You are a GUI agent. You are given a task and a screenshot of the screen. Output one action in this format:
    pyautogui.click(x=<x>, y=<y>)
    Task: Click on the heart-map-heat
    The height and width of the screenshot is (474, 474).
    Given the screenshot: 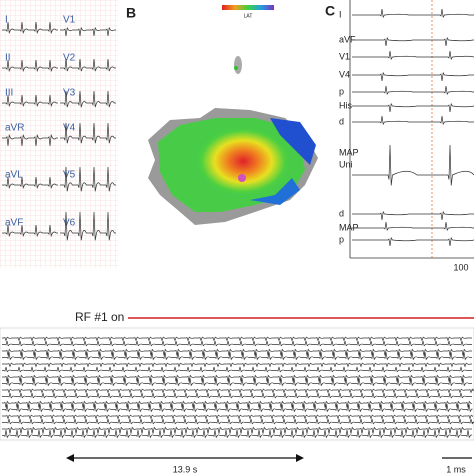 What is the action you would take?
    pyautogui.click(x=238, y=165)
    